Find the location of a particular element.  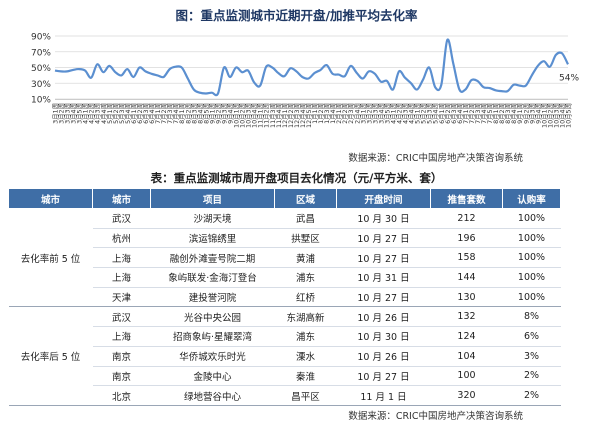

x-tick-label: 4月1周 is located at coordinates (86, 113).